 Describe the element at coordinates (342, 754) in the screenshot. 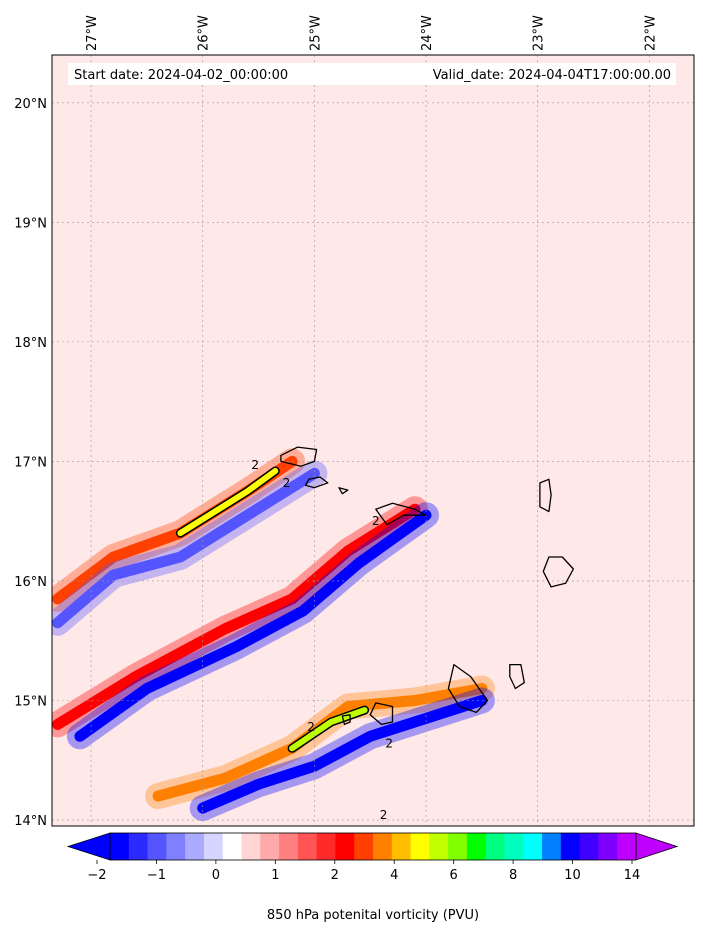

I see `band-south-negative` at that location.